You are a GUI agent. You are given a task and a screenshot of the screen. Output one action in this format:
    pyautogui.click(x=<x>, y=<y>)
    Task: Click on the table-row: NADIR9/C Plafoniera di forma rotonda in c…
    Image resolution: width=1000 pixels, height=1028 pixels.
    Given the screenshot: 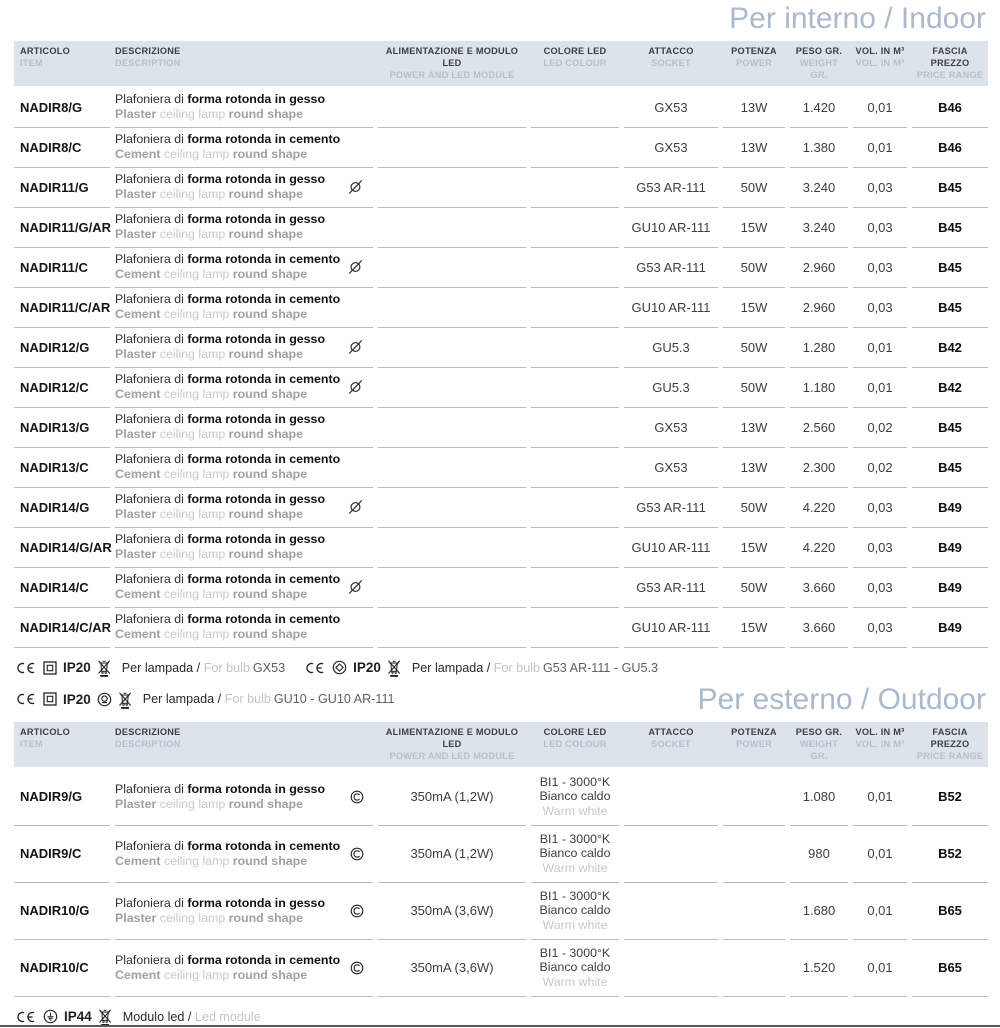 What is the action you would take?
    pyautogui.click(x=501, y=854)
    